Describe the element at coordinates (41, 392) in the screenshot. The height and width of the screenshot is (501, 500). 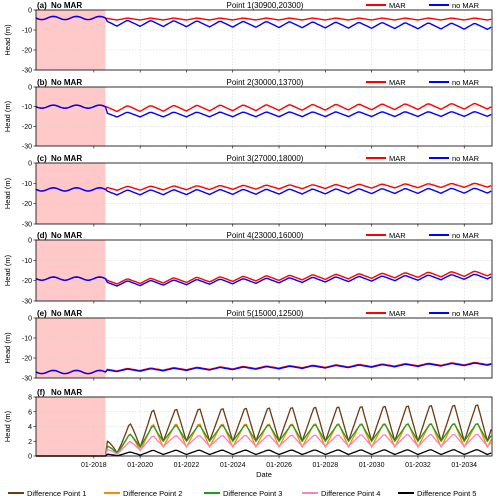
I see `panel-label: (f)` at that location.